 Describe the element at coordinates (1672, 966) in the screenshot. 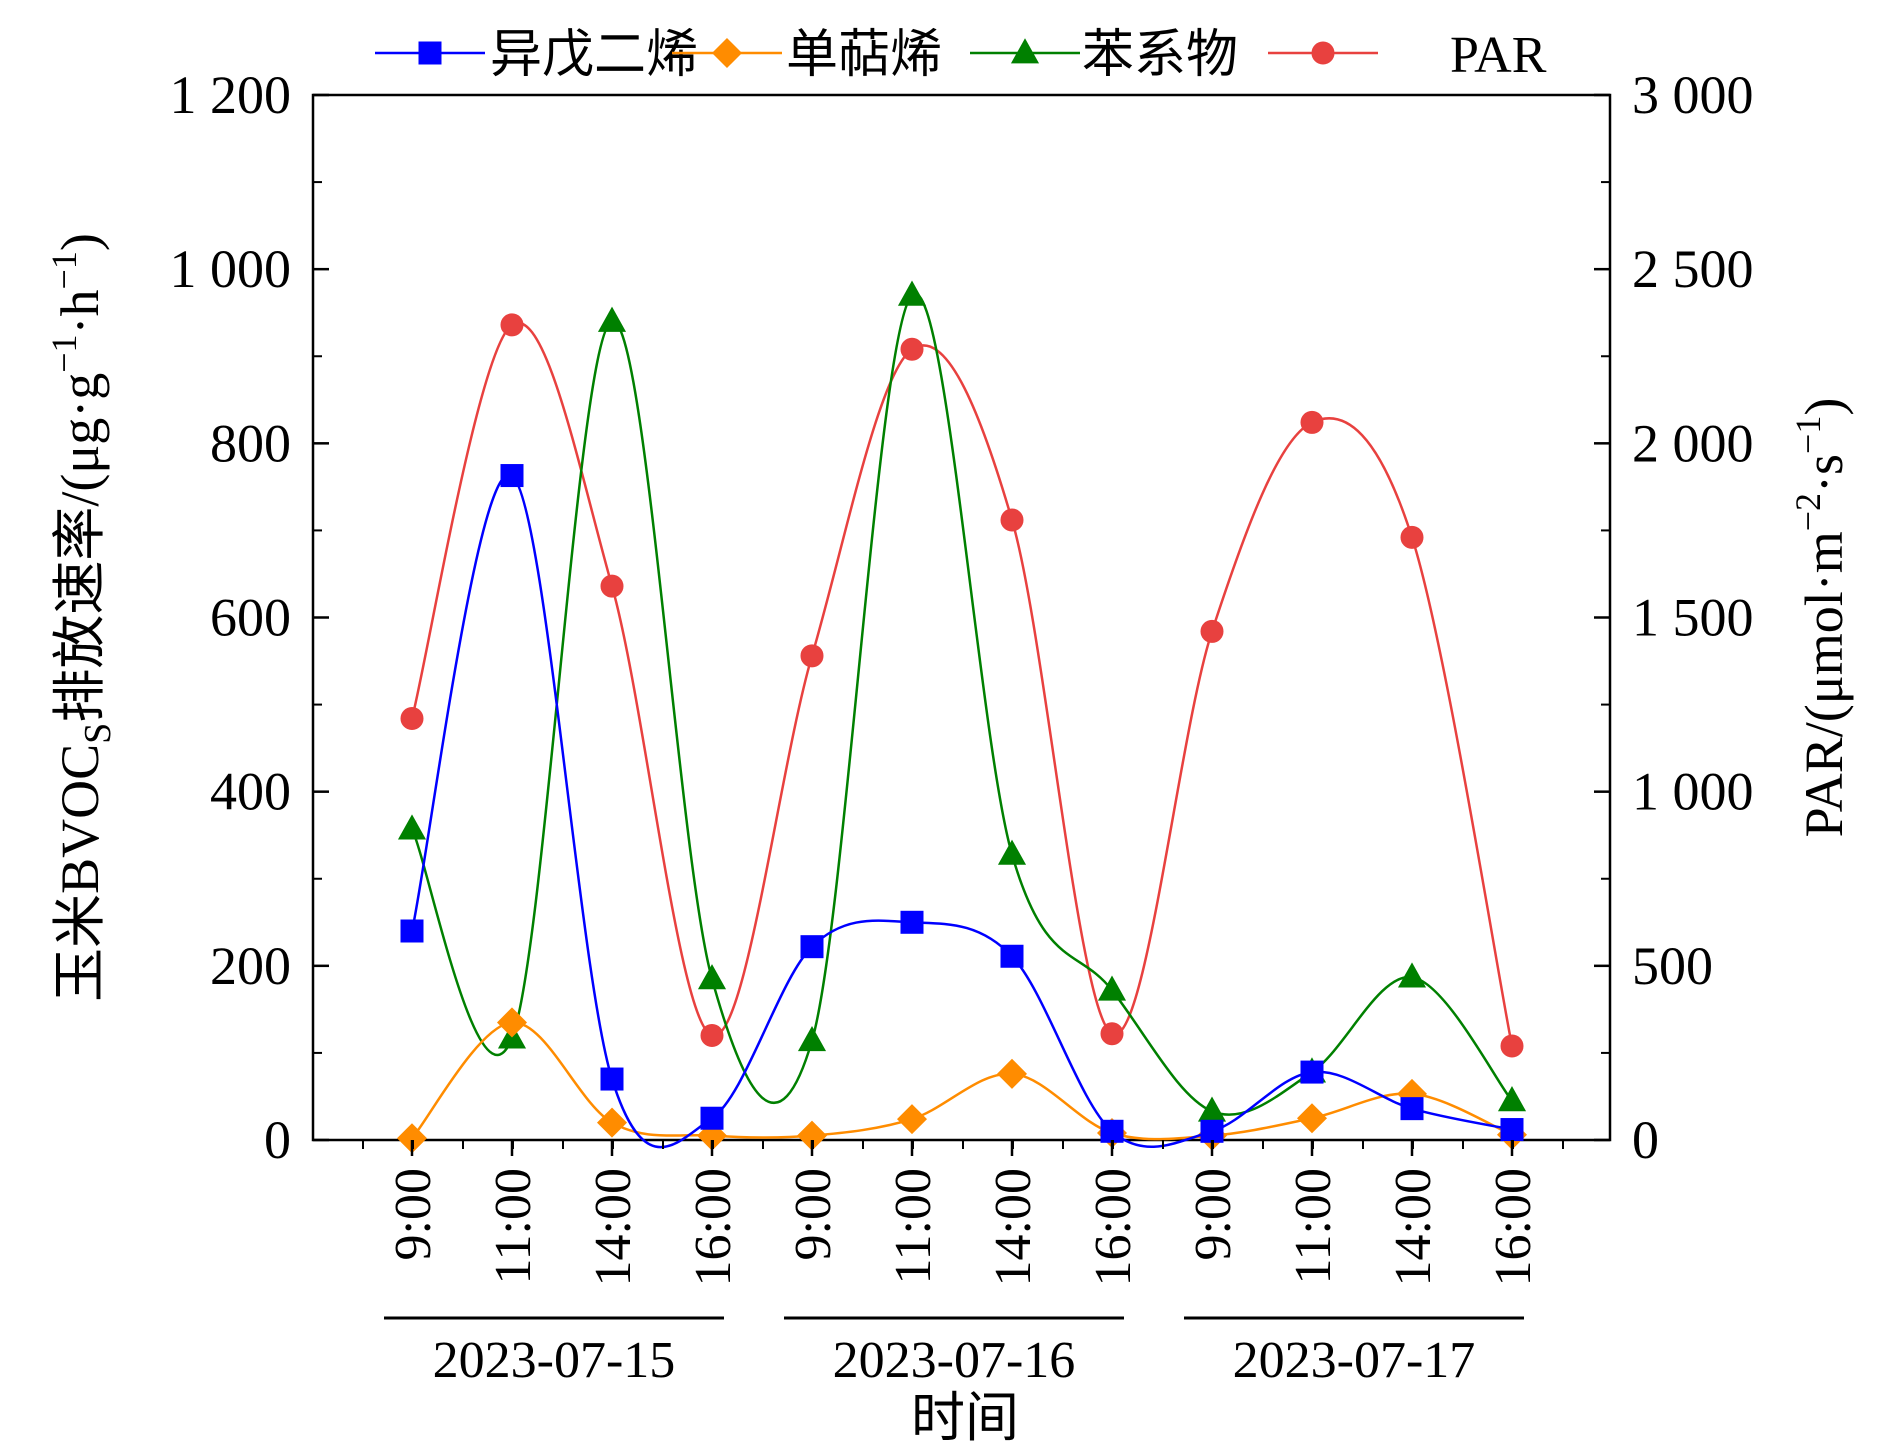

I see `right-tick-label: 500` at that location.